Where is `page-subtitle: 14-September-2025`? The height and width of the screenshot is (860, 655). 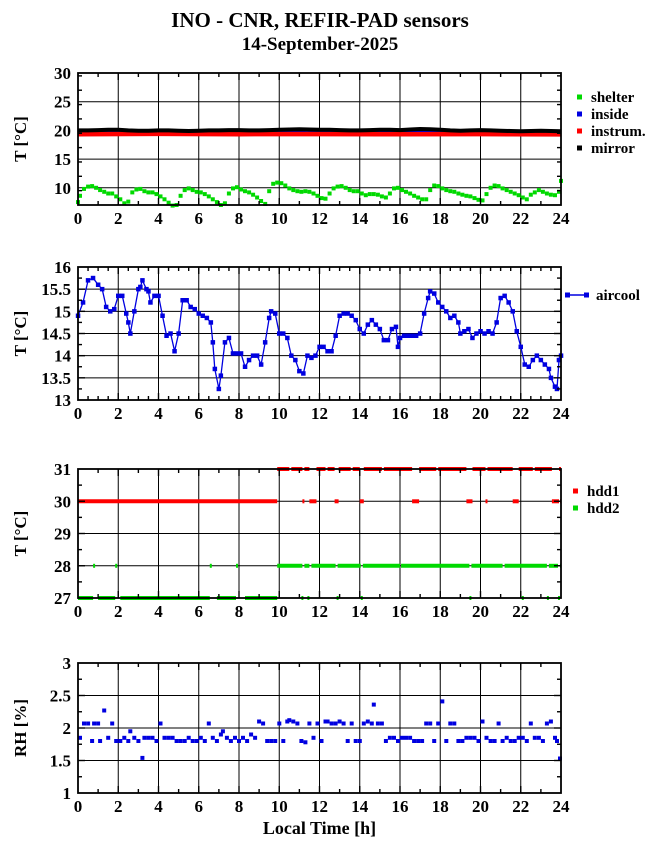
page-subtitle: 14-September-2025 is located at coordinates (320, 44).